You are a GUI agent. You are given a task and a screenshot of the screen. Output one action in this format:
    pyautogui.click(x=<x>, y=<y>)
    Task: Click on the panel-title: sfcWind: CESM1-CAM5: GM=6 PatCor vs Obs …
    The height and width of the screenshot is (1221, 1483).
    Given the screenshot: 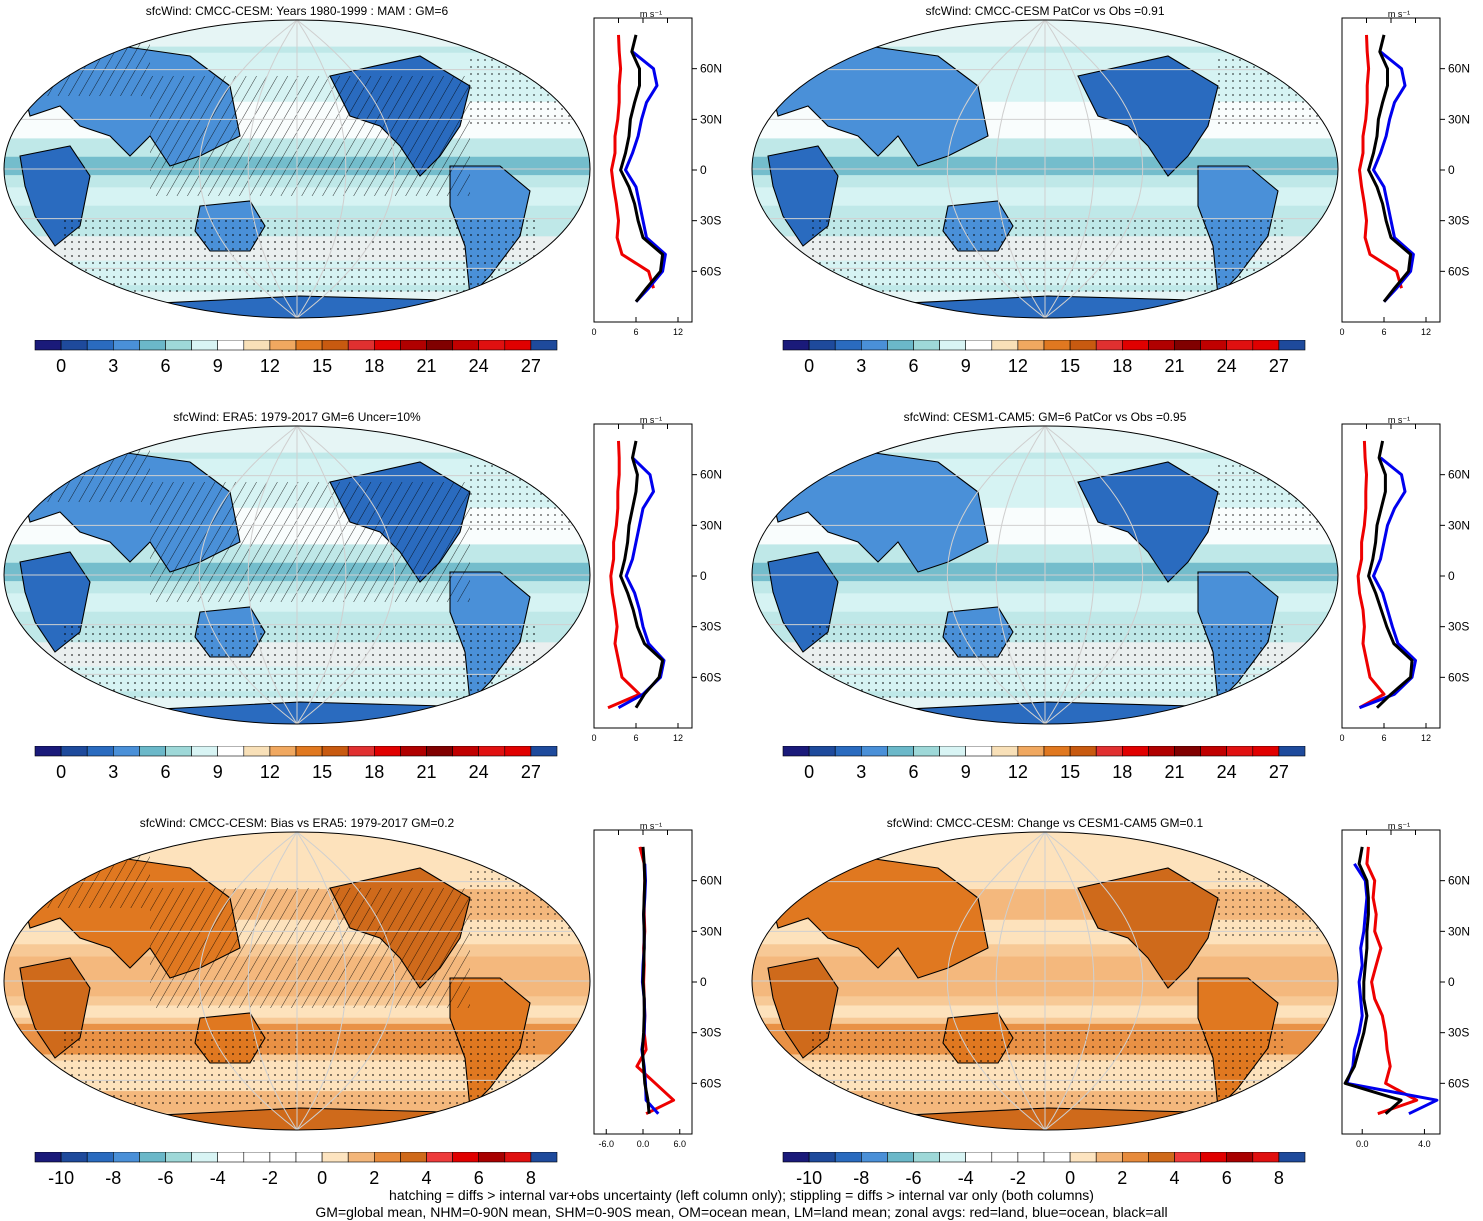 What is the action you would take?
    pyautogui.click(x=1045, y=417)
    